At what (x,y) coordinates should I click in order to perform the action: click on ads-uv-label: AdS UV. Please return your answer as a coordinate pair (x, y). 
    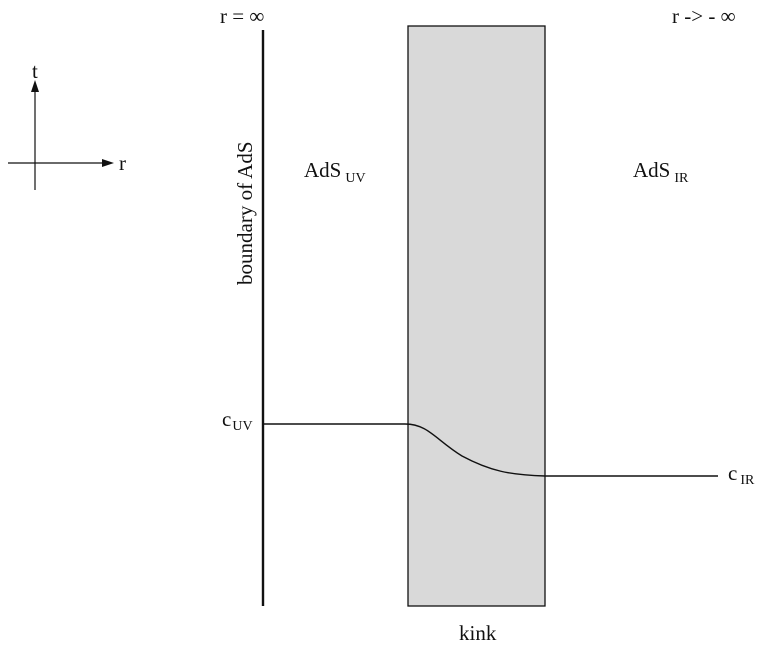
    Looking at the image, I should click on (335, 172).